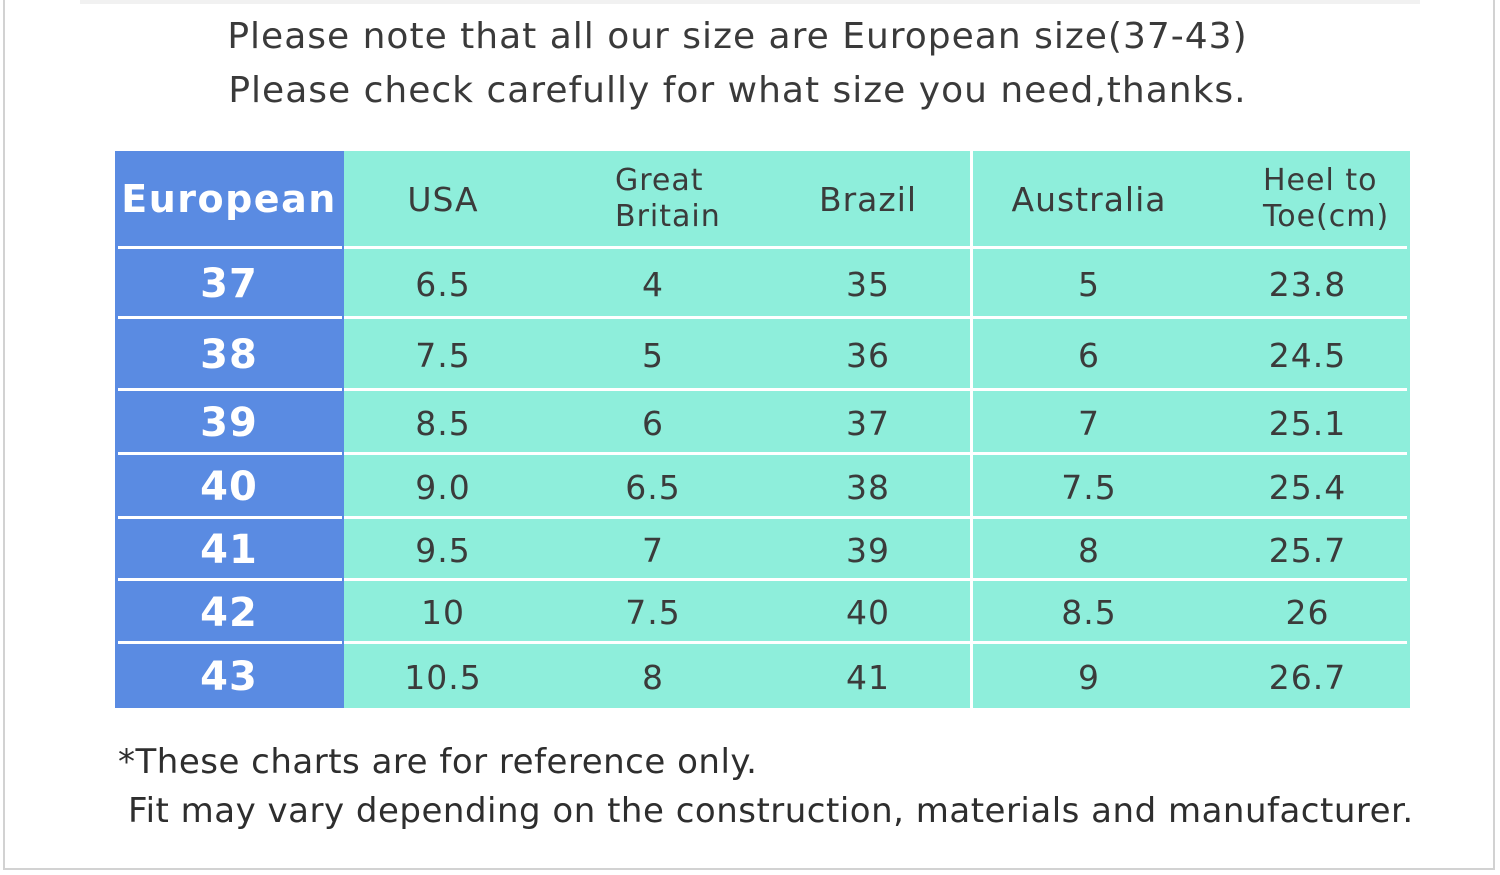  Describe the element at coordinates (868, 284) in the screenshot. I see `cell-brazil: 35` at that location.